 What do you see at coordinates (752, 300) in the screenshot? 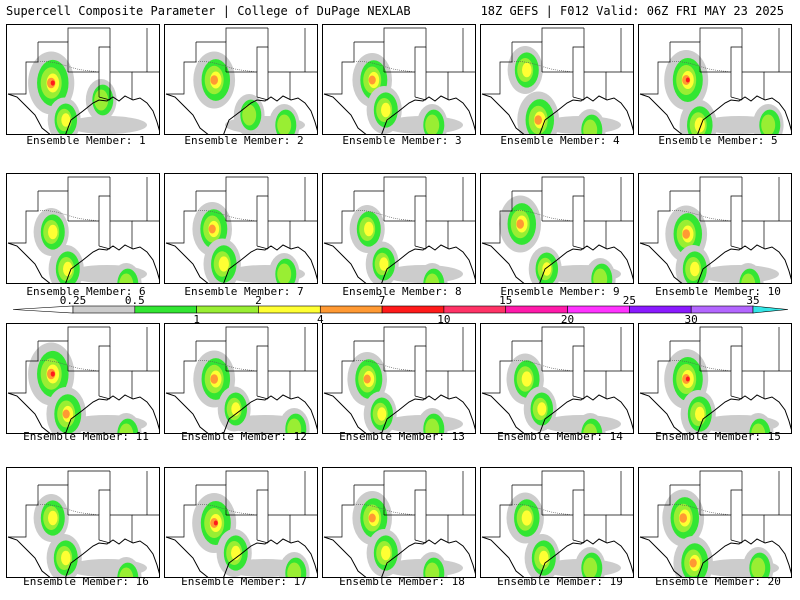
I see `colorbar-tick-label: 35` at bounding box center [752, 300].